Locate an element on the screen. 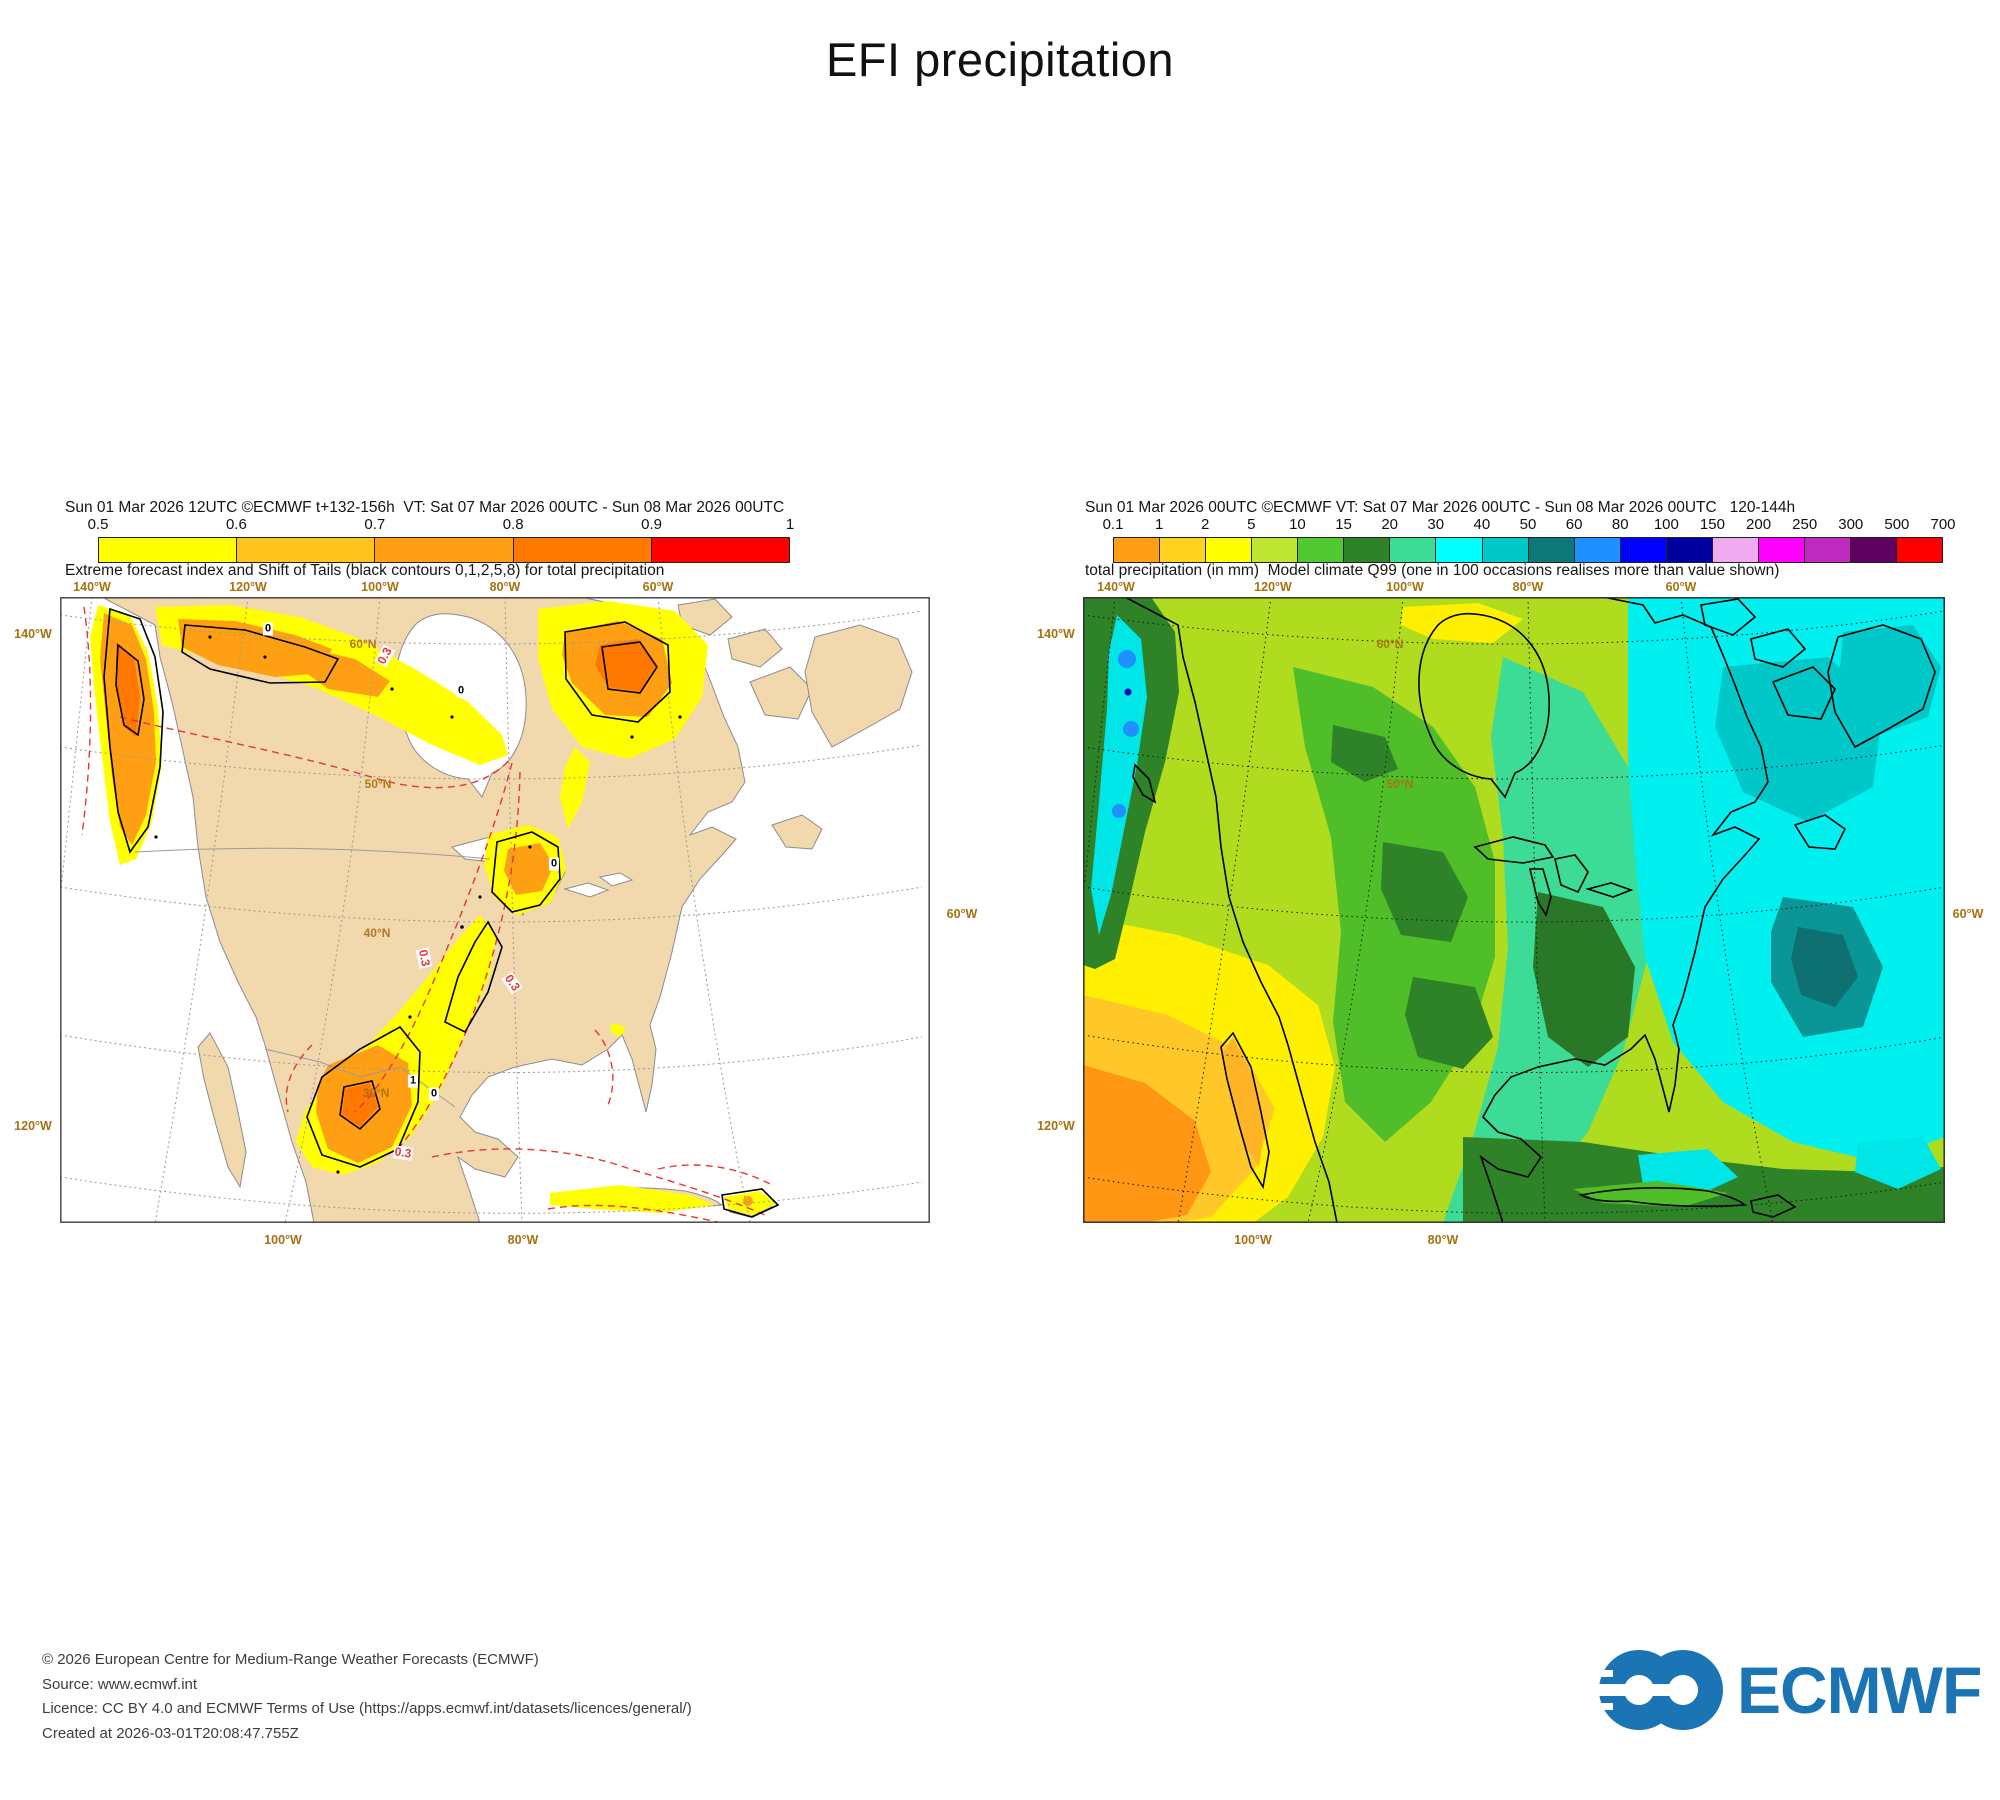 The width and height of the screenshot is (2000, 1800). precip-colorbar-tick: 15 is located at coordinates (1343, 524).